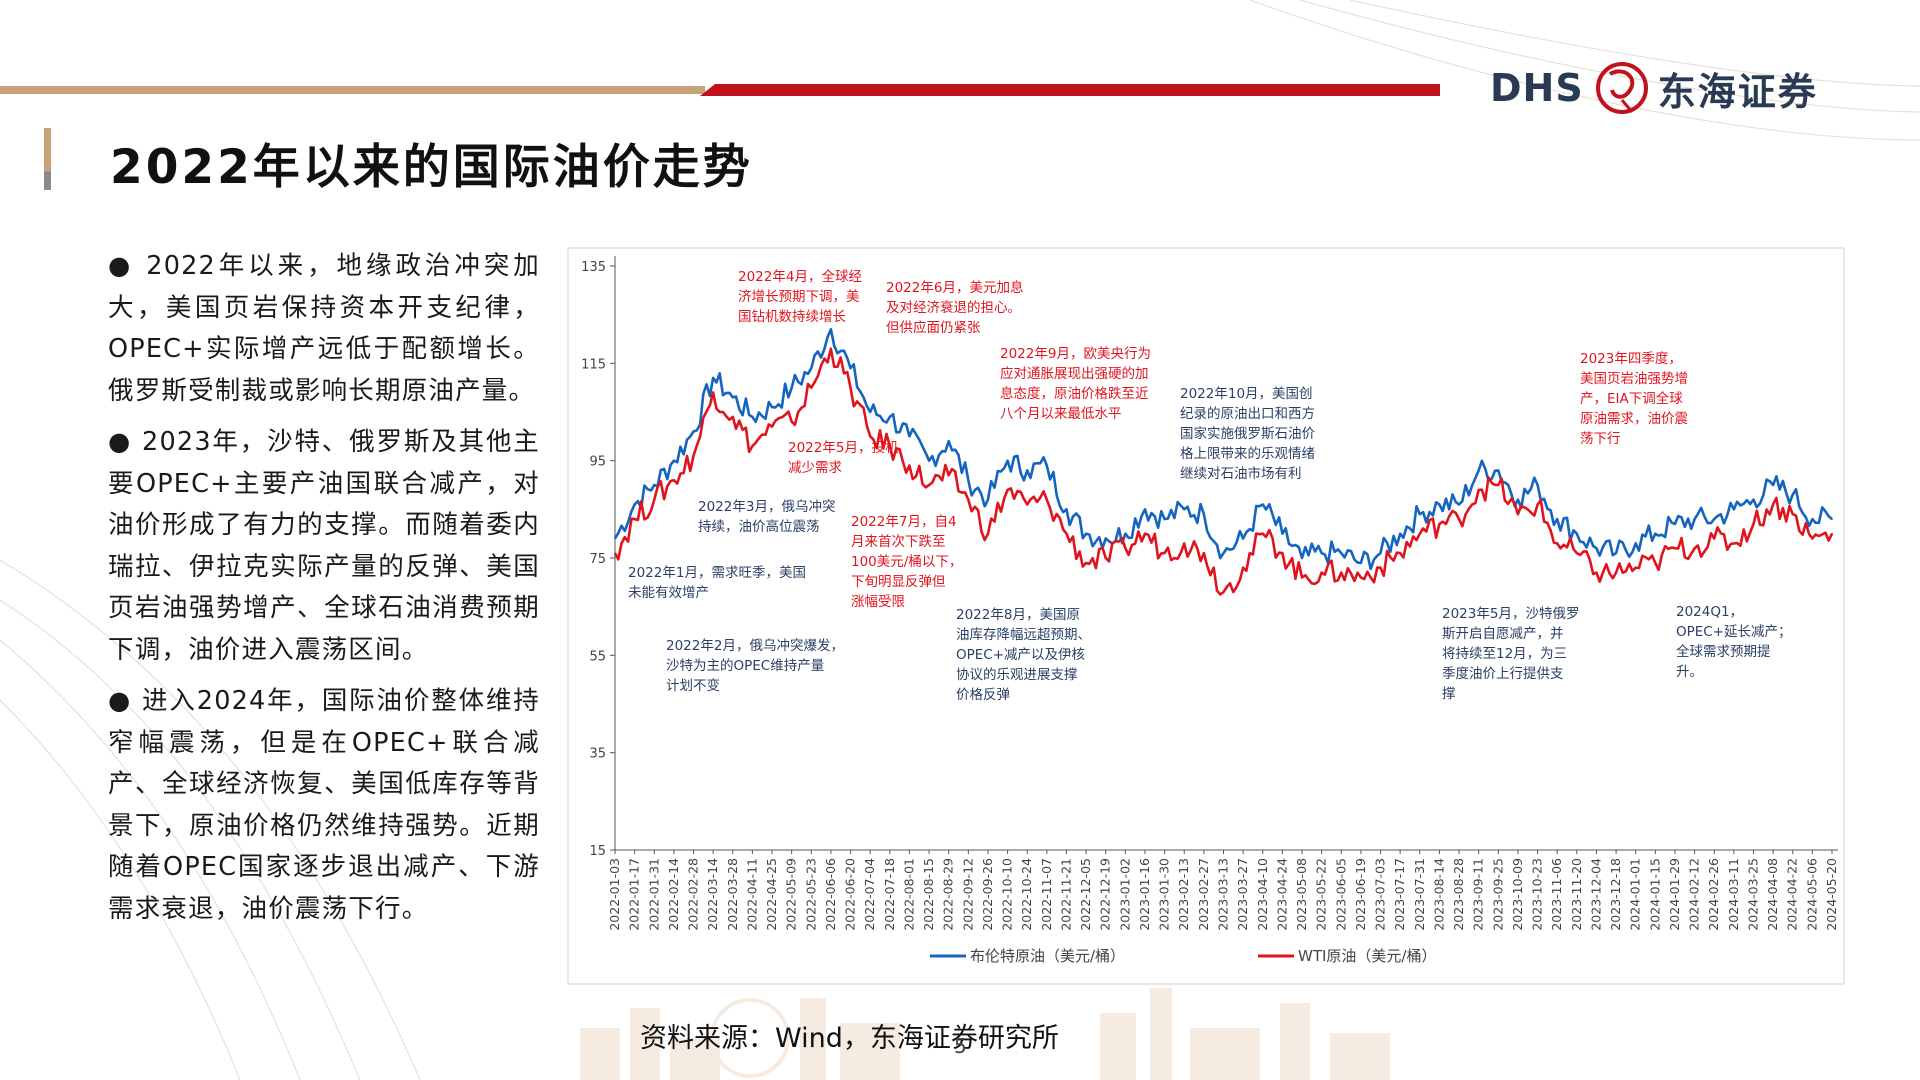 The height and width of the screenshot is (1080, 1920). I want to click on x-tick-label: 2023-03-13, so click(1223, 894).